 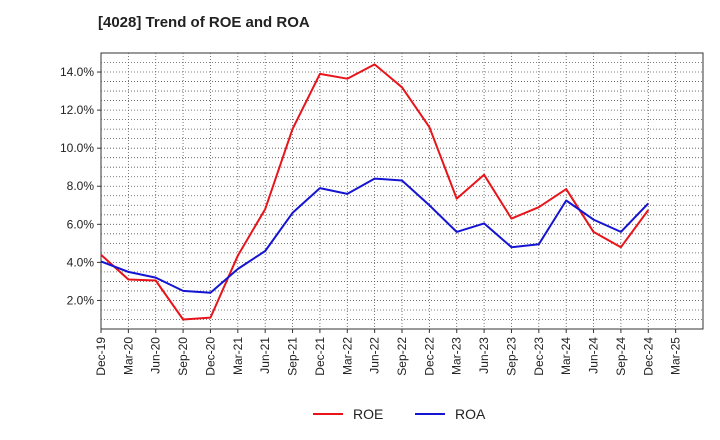 What do you see at coordinates (204, 22) in the screenshot?
I see `chart-title: [4028] Trend of ROE and ROA` at bounding box center [204, 22].